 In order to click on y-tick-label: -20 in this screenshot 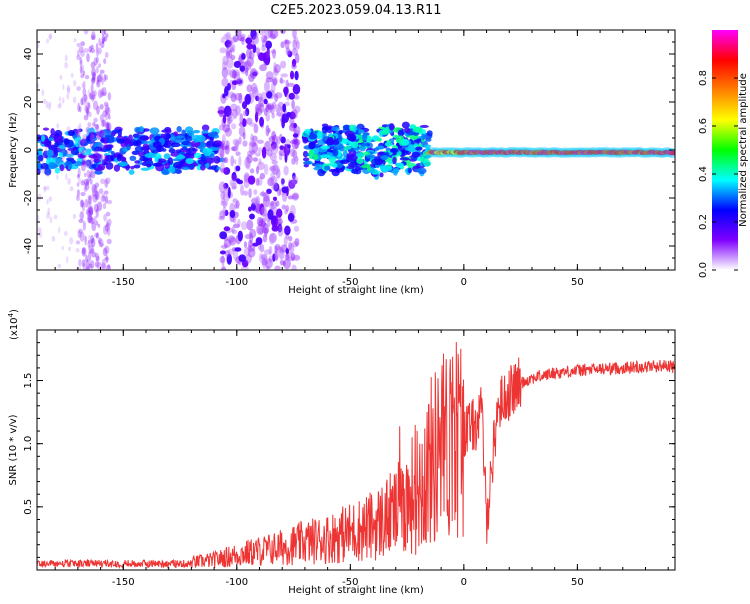, I will do `click(28, 198)`.